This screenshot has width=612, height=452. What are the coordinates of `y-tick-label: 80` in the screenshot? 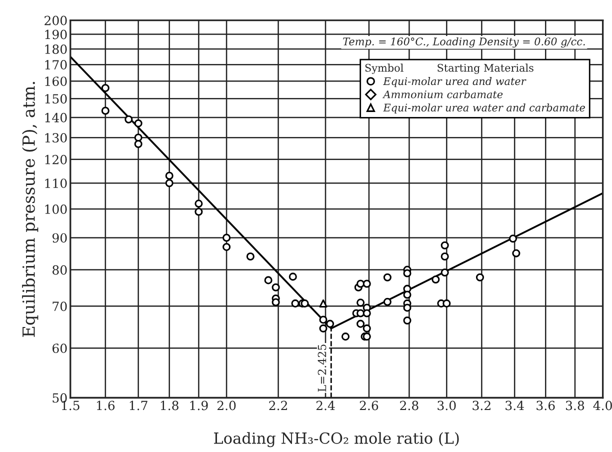 It's located at (59, 270).